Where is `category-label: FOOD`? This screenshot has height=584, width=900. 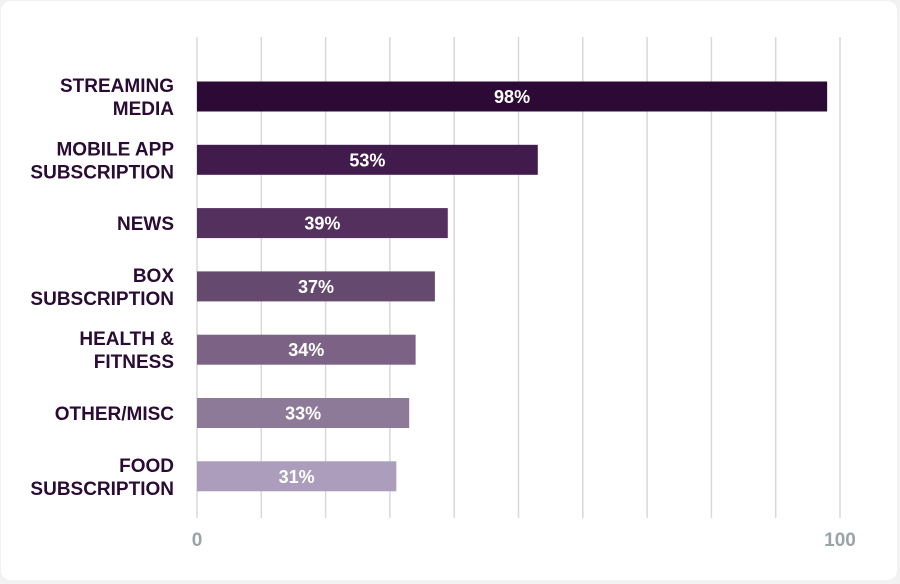 category-label: FOOD is located at coordinates (146, 466).